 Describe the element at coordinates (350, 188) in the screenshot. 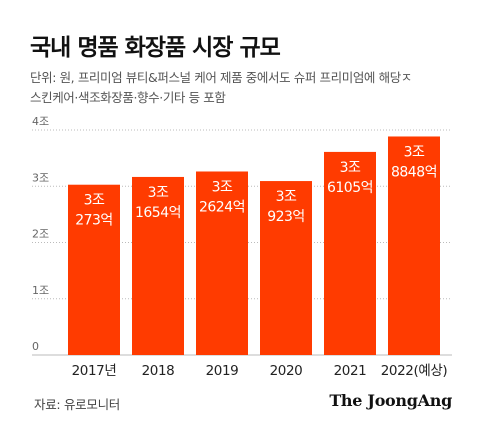

I see `bar-data-label: 6105억` at that location.